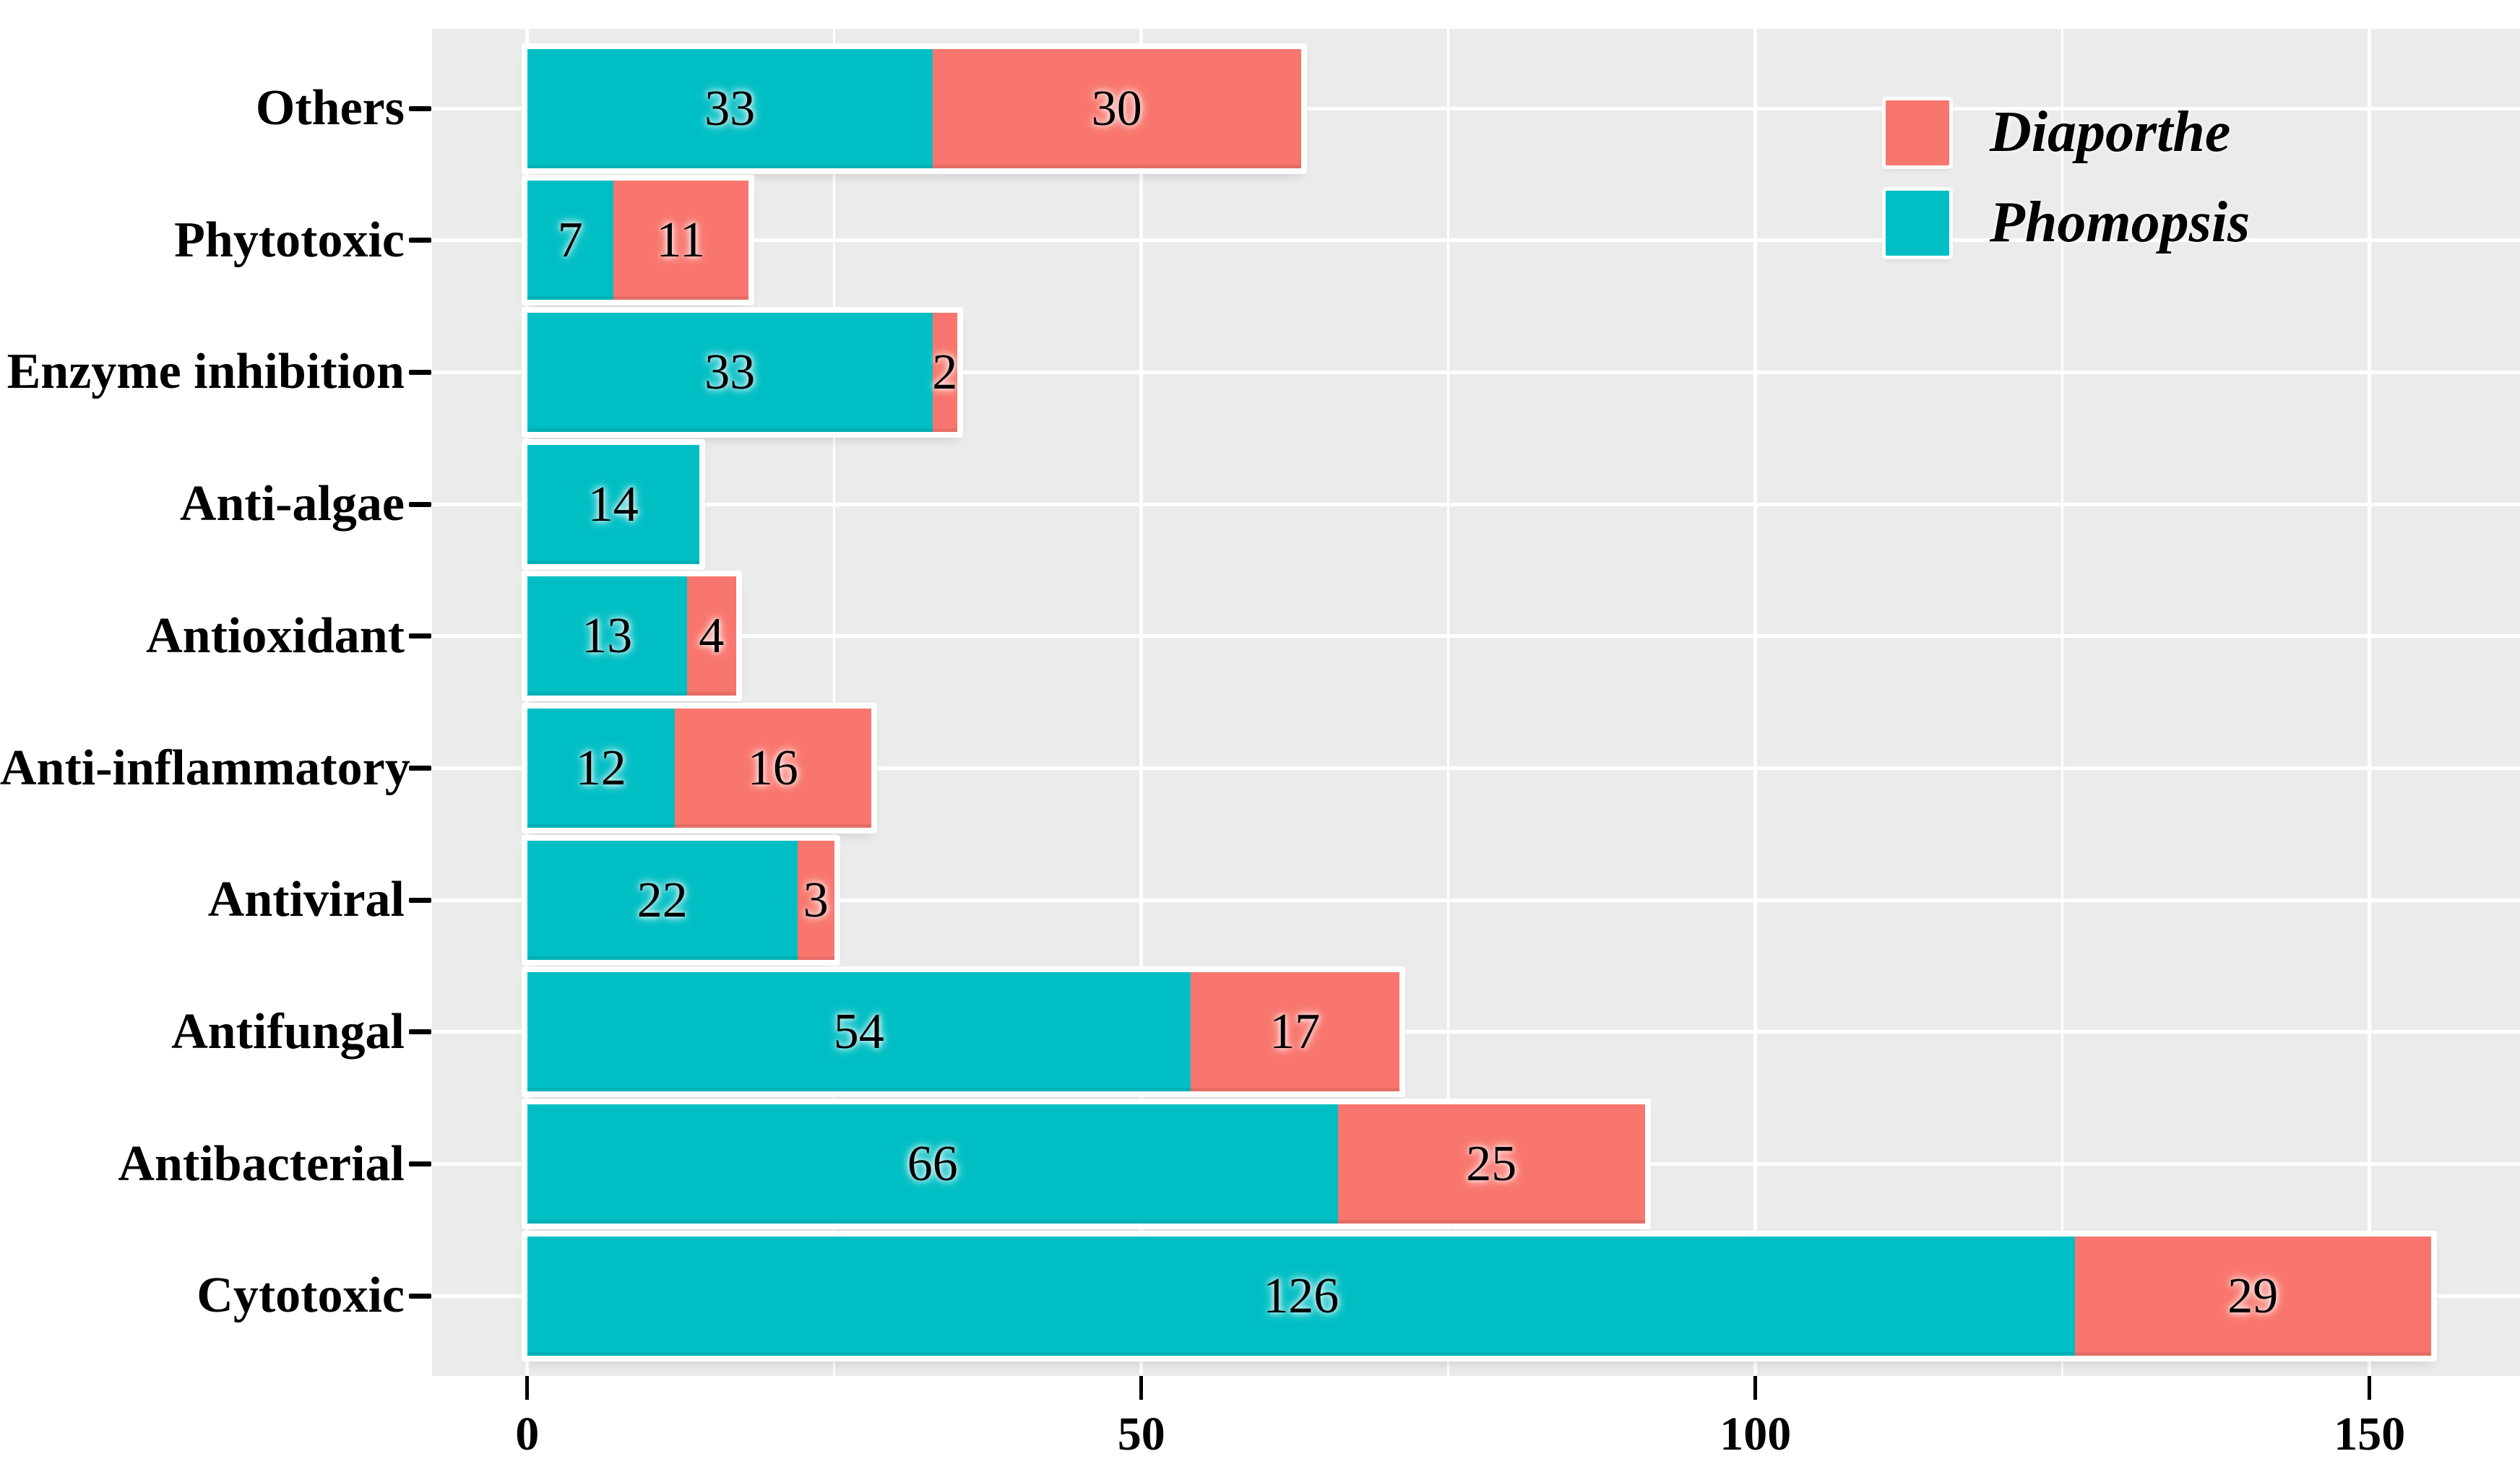 The image size is (2520, 1459). What do you see at coordinates (2120, 222) in the screenshot?
I see `legend-label: Phomopsis` at bounding box center [2120, 222].